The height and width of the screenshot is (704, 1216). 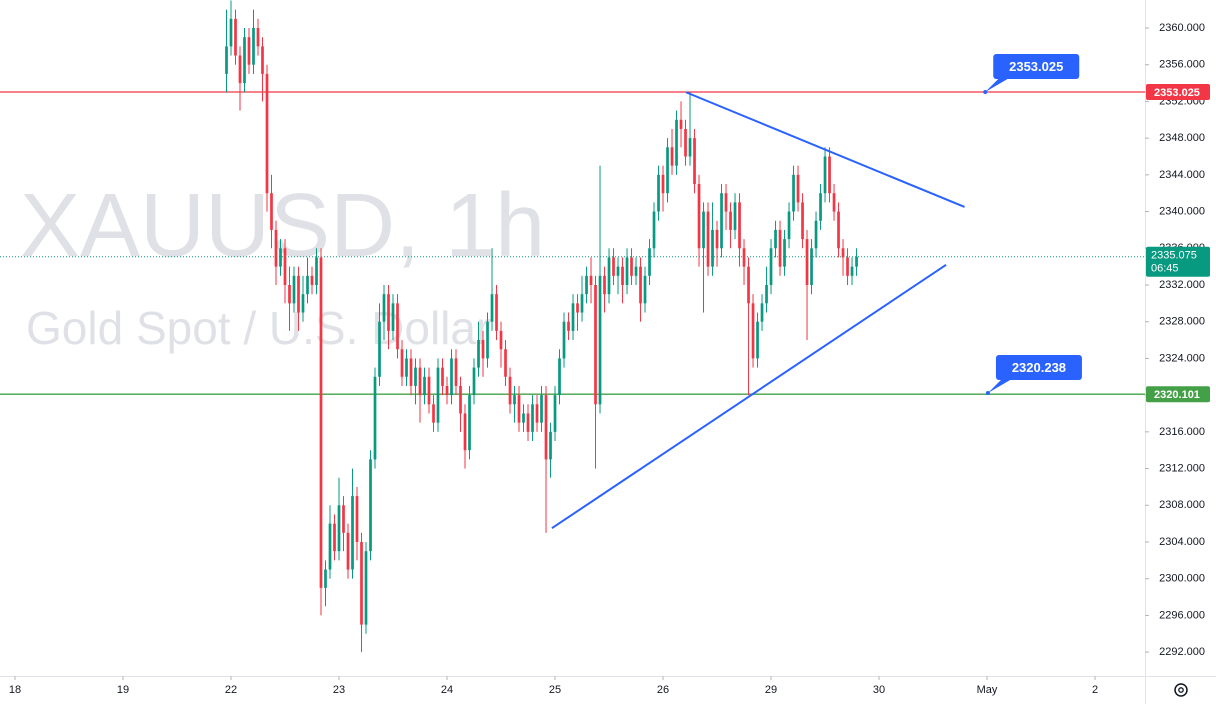 I want to click on callout-anchor, so click(x=987, y=392).